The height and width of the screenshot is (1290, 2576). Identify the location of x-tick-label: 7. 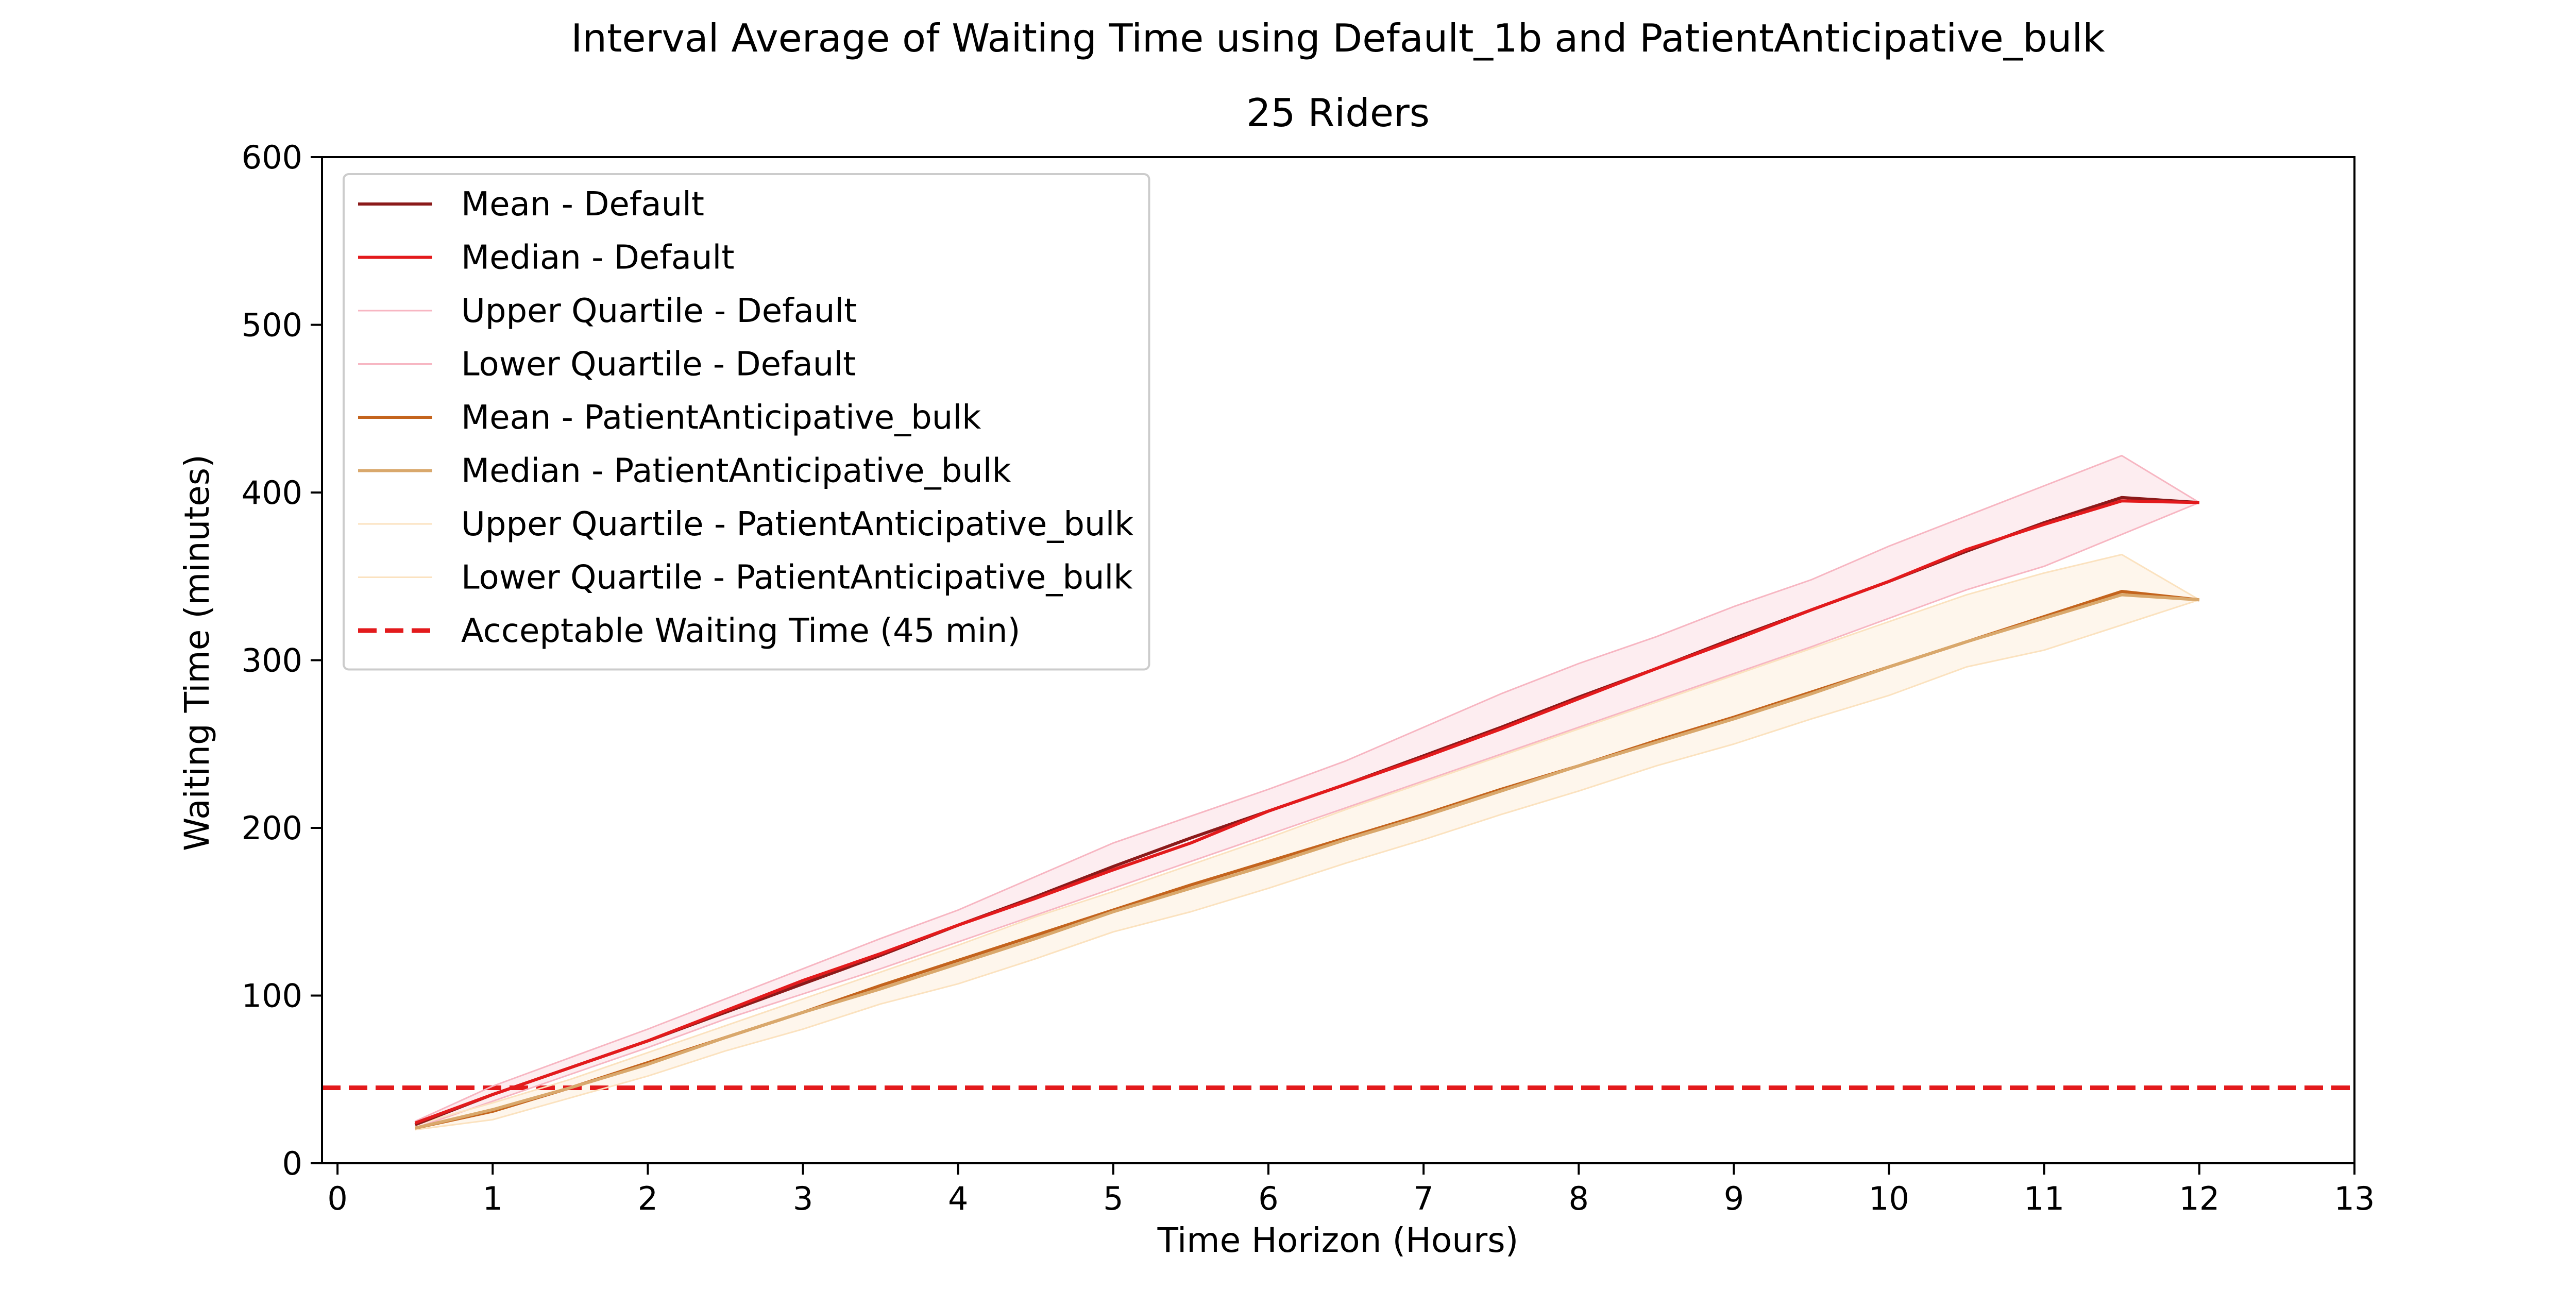
(1423, 1198).